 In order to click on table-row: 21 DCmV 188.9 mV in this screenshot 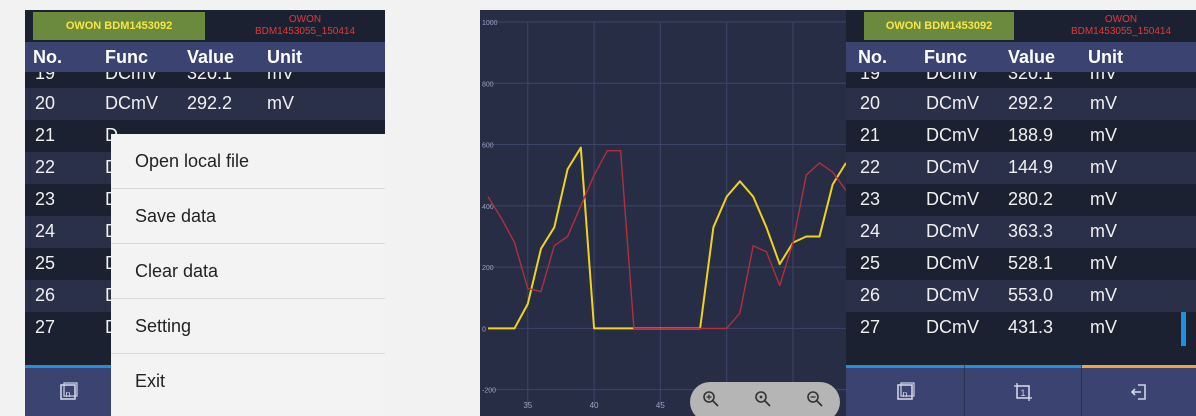, I will do `click(1021, 136)`.